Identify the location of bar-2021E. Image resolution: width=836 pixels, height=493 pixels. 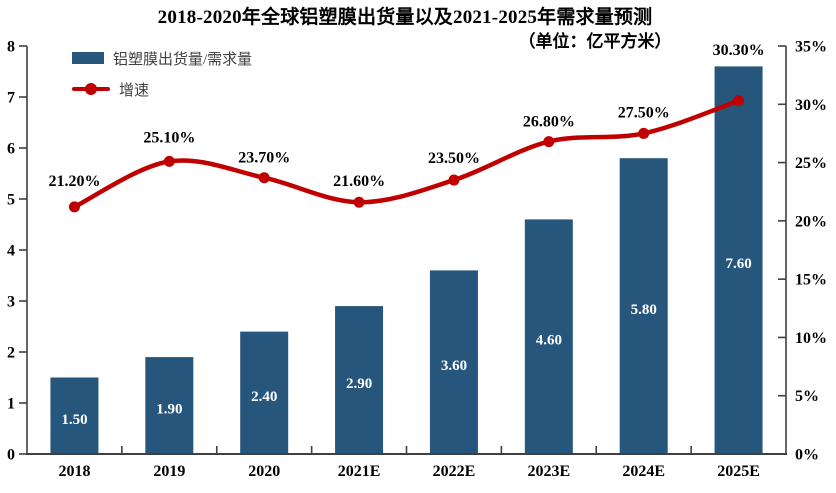
(359, 380).